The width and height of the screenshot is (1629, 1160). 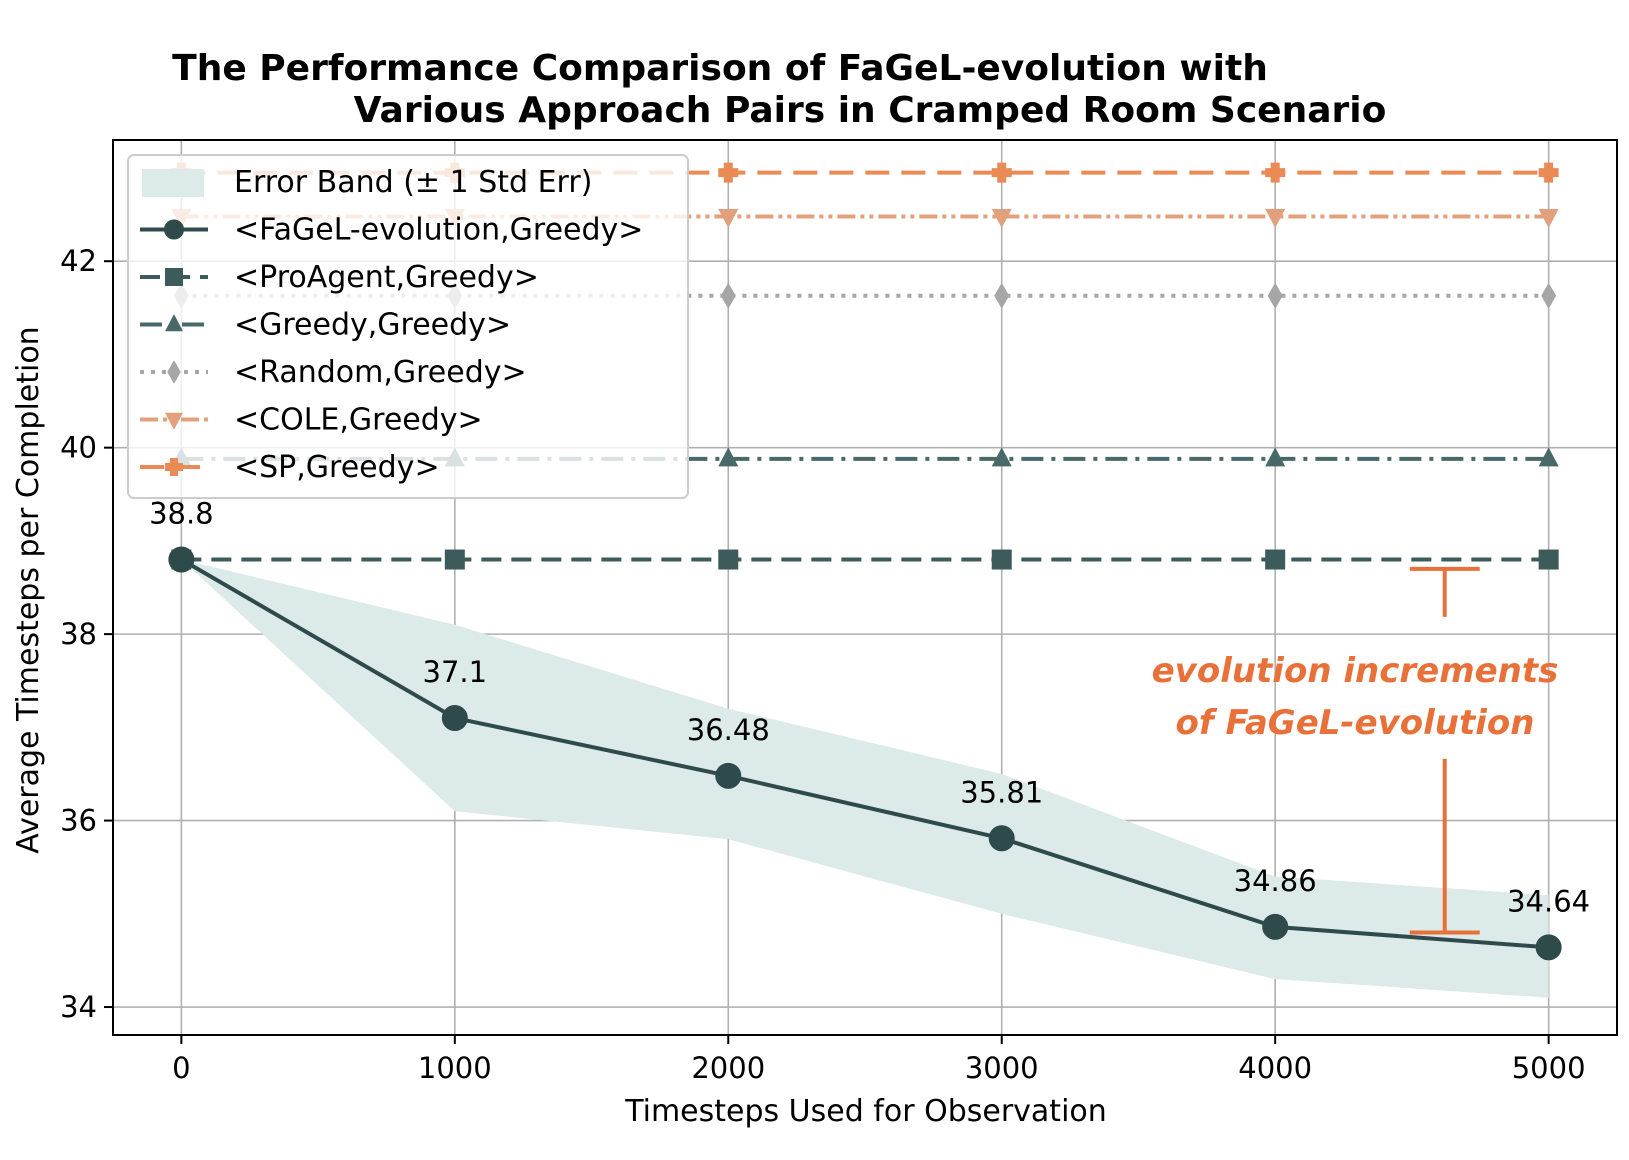 I want to click on x-tick-label-2000: 2000, so click(x=728, y=1068).